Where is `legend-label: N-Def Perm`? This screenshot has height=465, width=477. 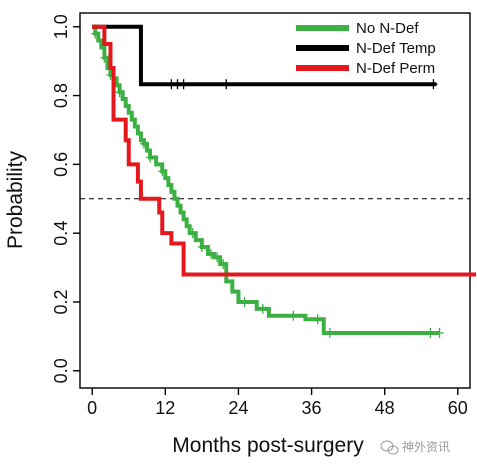 legend-label: N-Def Perm is located at coordinates (395, 68).